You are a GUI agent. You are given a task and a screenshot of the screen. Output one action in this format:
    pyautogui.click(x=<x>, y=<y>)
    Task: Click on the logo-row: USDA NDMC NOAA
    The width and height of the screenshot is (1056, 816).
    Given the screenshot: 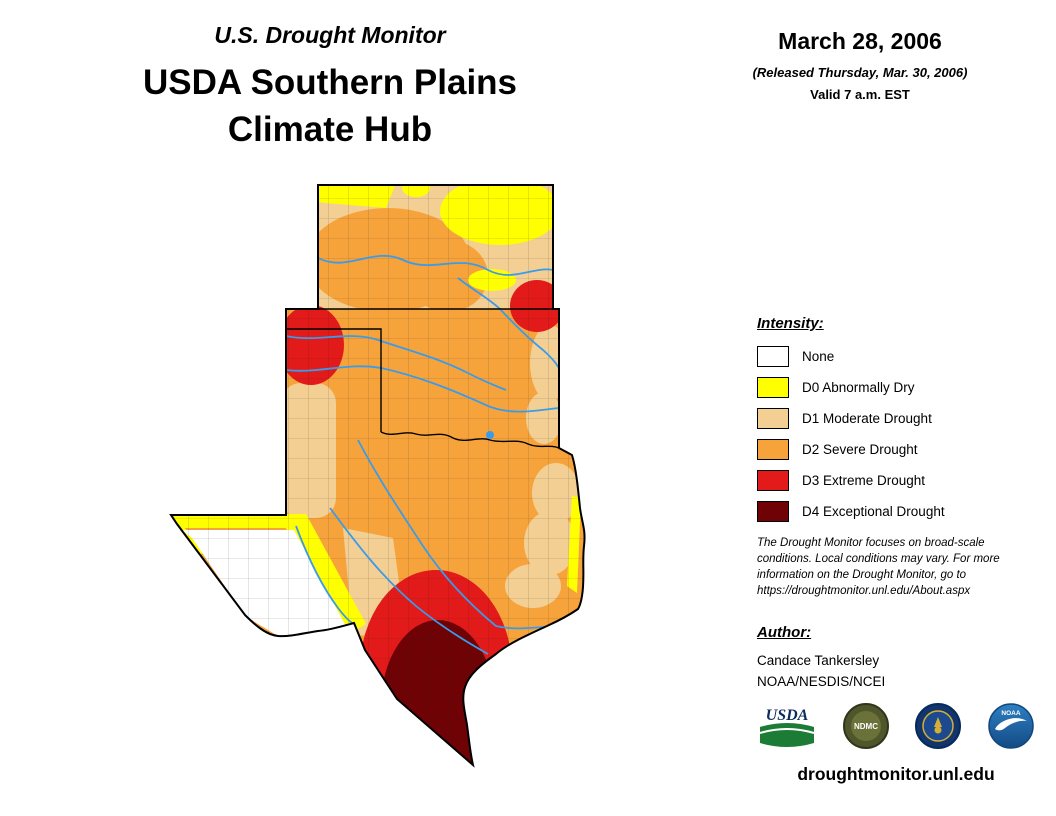 What is the action you would take?
    pyautogui.click(x=896, y=726)
    